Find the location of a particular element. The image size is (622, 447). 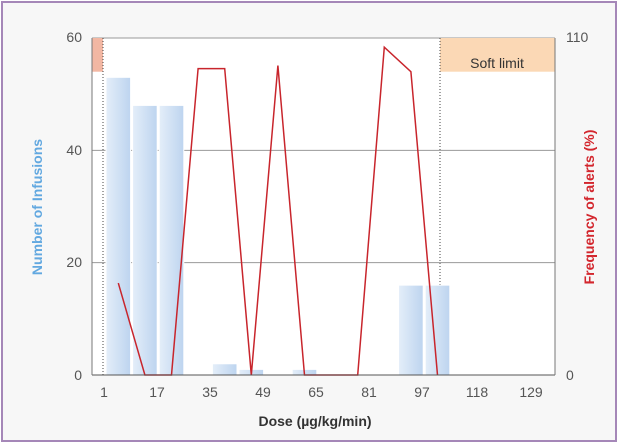

y-right-tick: 0 is located at coordinates (570, 375).